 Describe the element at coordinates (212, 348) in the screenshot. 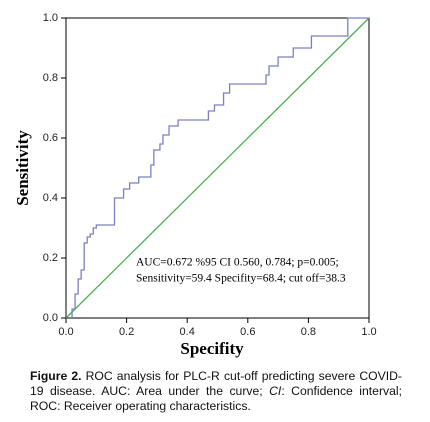

I see `x-axis-label: Specifity` at that location.